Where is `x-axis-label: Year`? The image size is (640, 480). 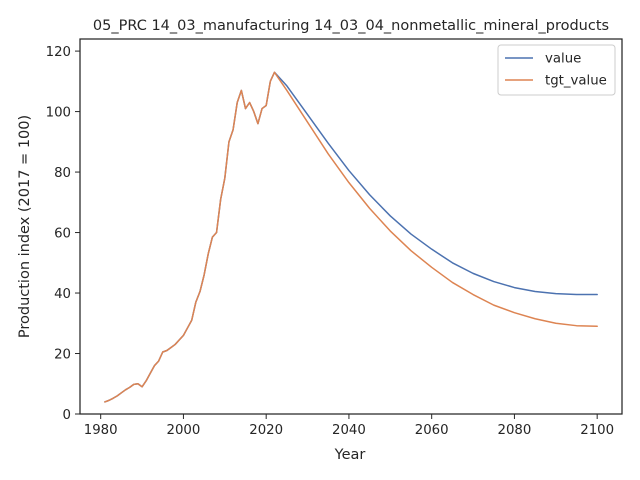 x-axis-label: Year is located at coordinates (350, 455).